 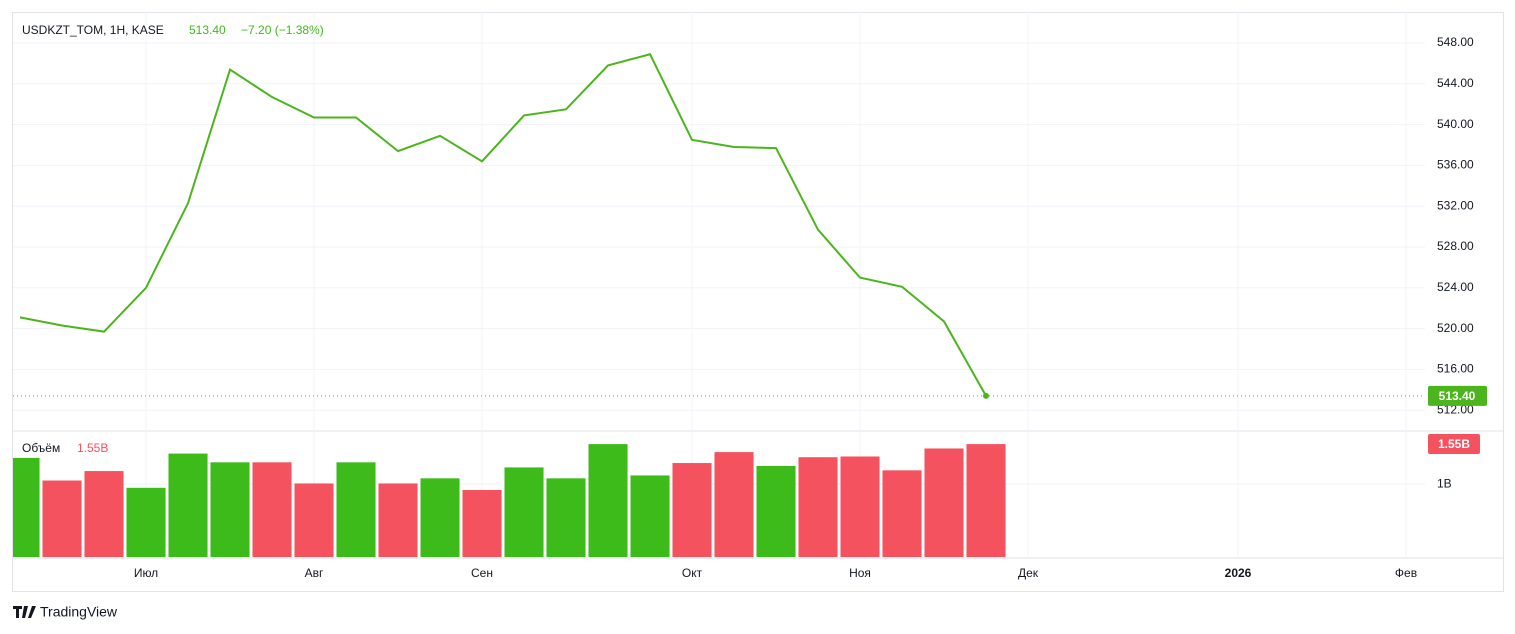 What do you see at coordinates (1406, 573) in the screenshot?
I see `x-tick-label: Фев` at bounding box center [1406, 573].